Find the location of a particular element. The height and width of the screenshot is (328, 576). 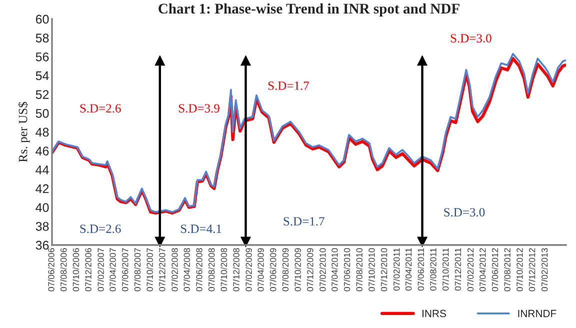

y-tick-label: 36 is located at coordinates (42, 245).